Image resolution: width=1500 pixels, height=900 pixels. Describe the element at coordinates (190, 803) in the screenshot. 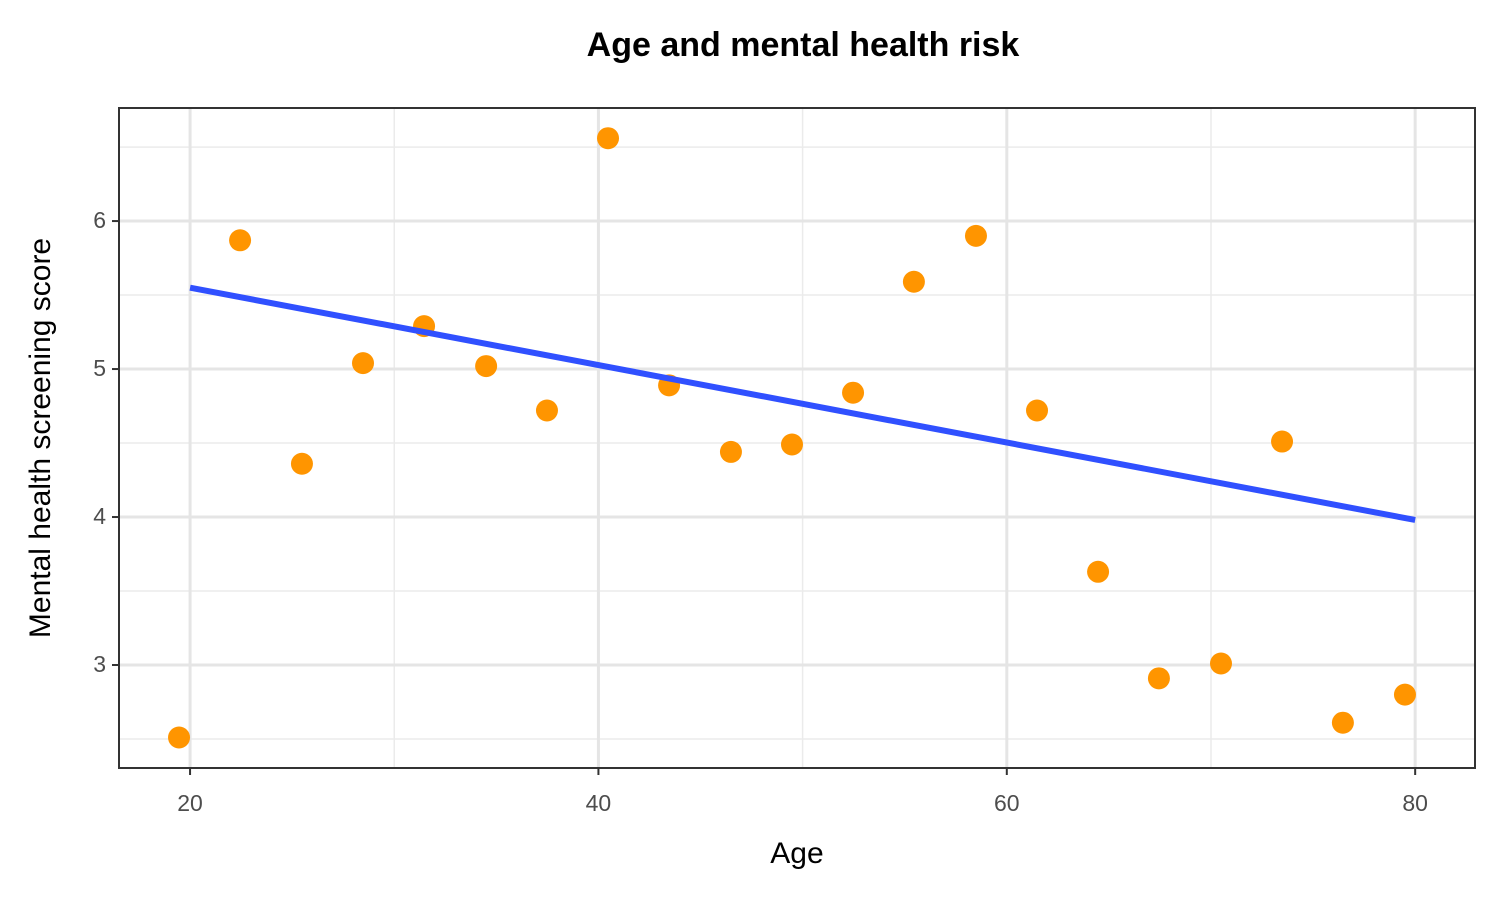

I see `x-tick-label: 20` at that location.